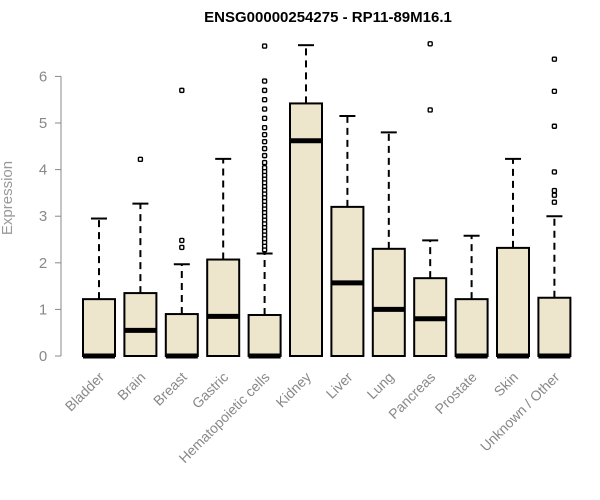  I want to click on x-tick-label: Unknown / Other, so click(520, 412).